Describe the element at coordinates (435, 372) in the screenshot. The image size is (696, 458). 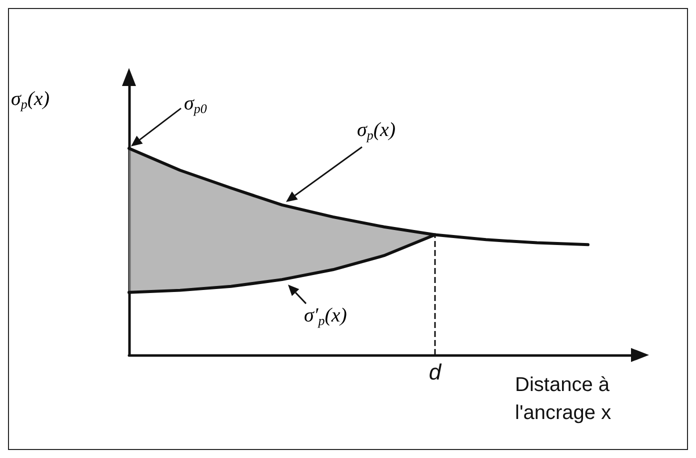
I see `text: d` at that location.